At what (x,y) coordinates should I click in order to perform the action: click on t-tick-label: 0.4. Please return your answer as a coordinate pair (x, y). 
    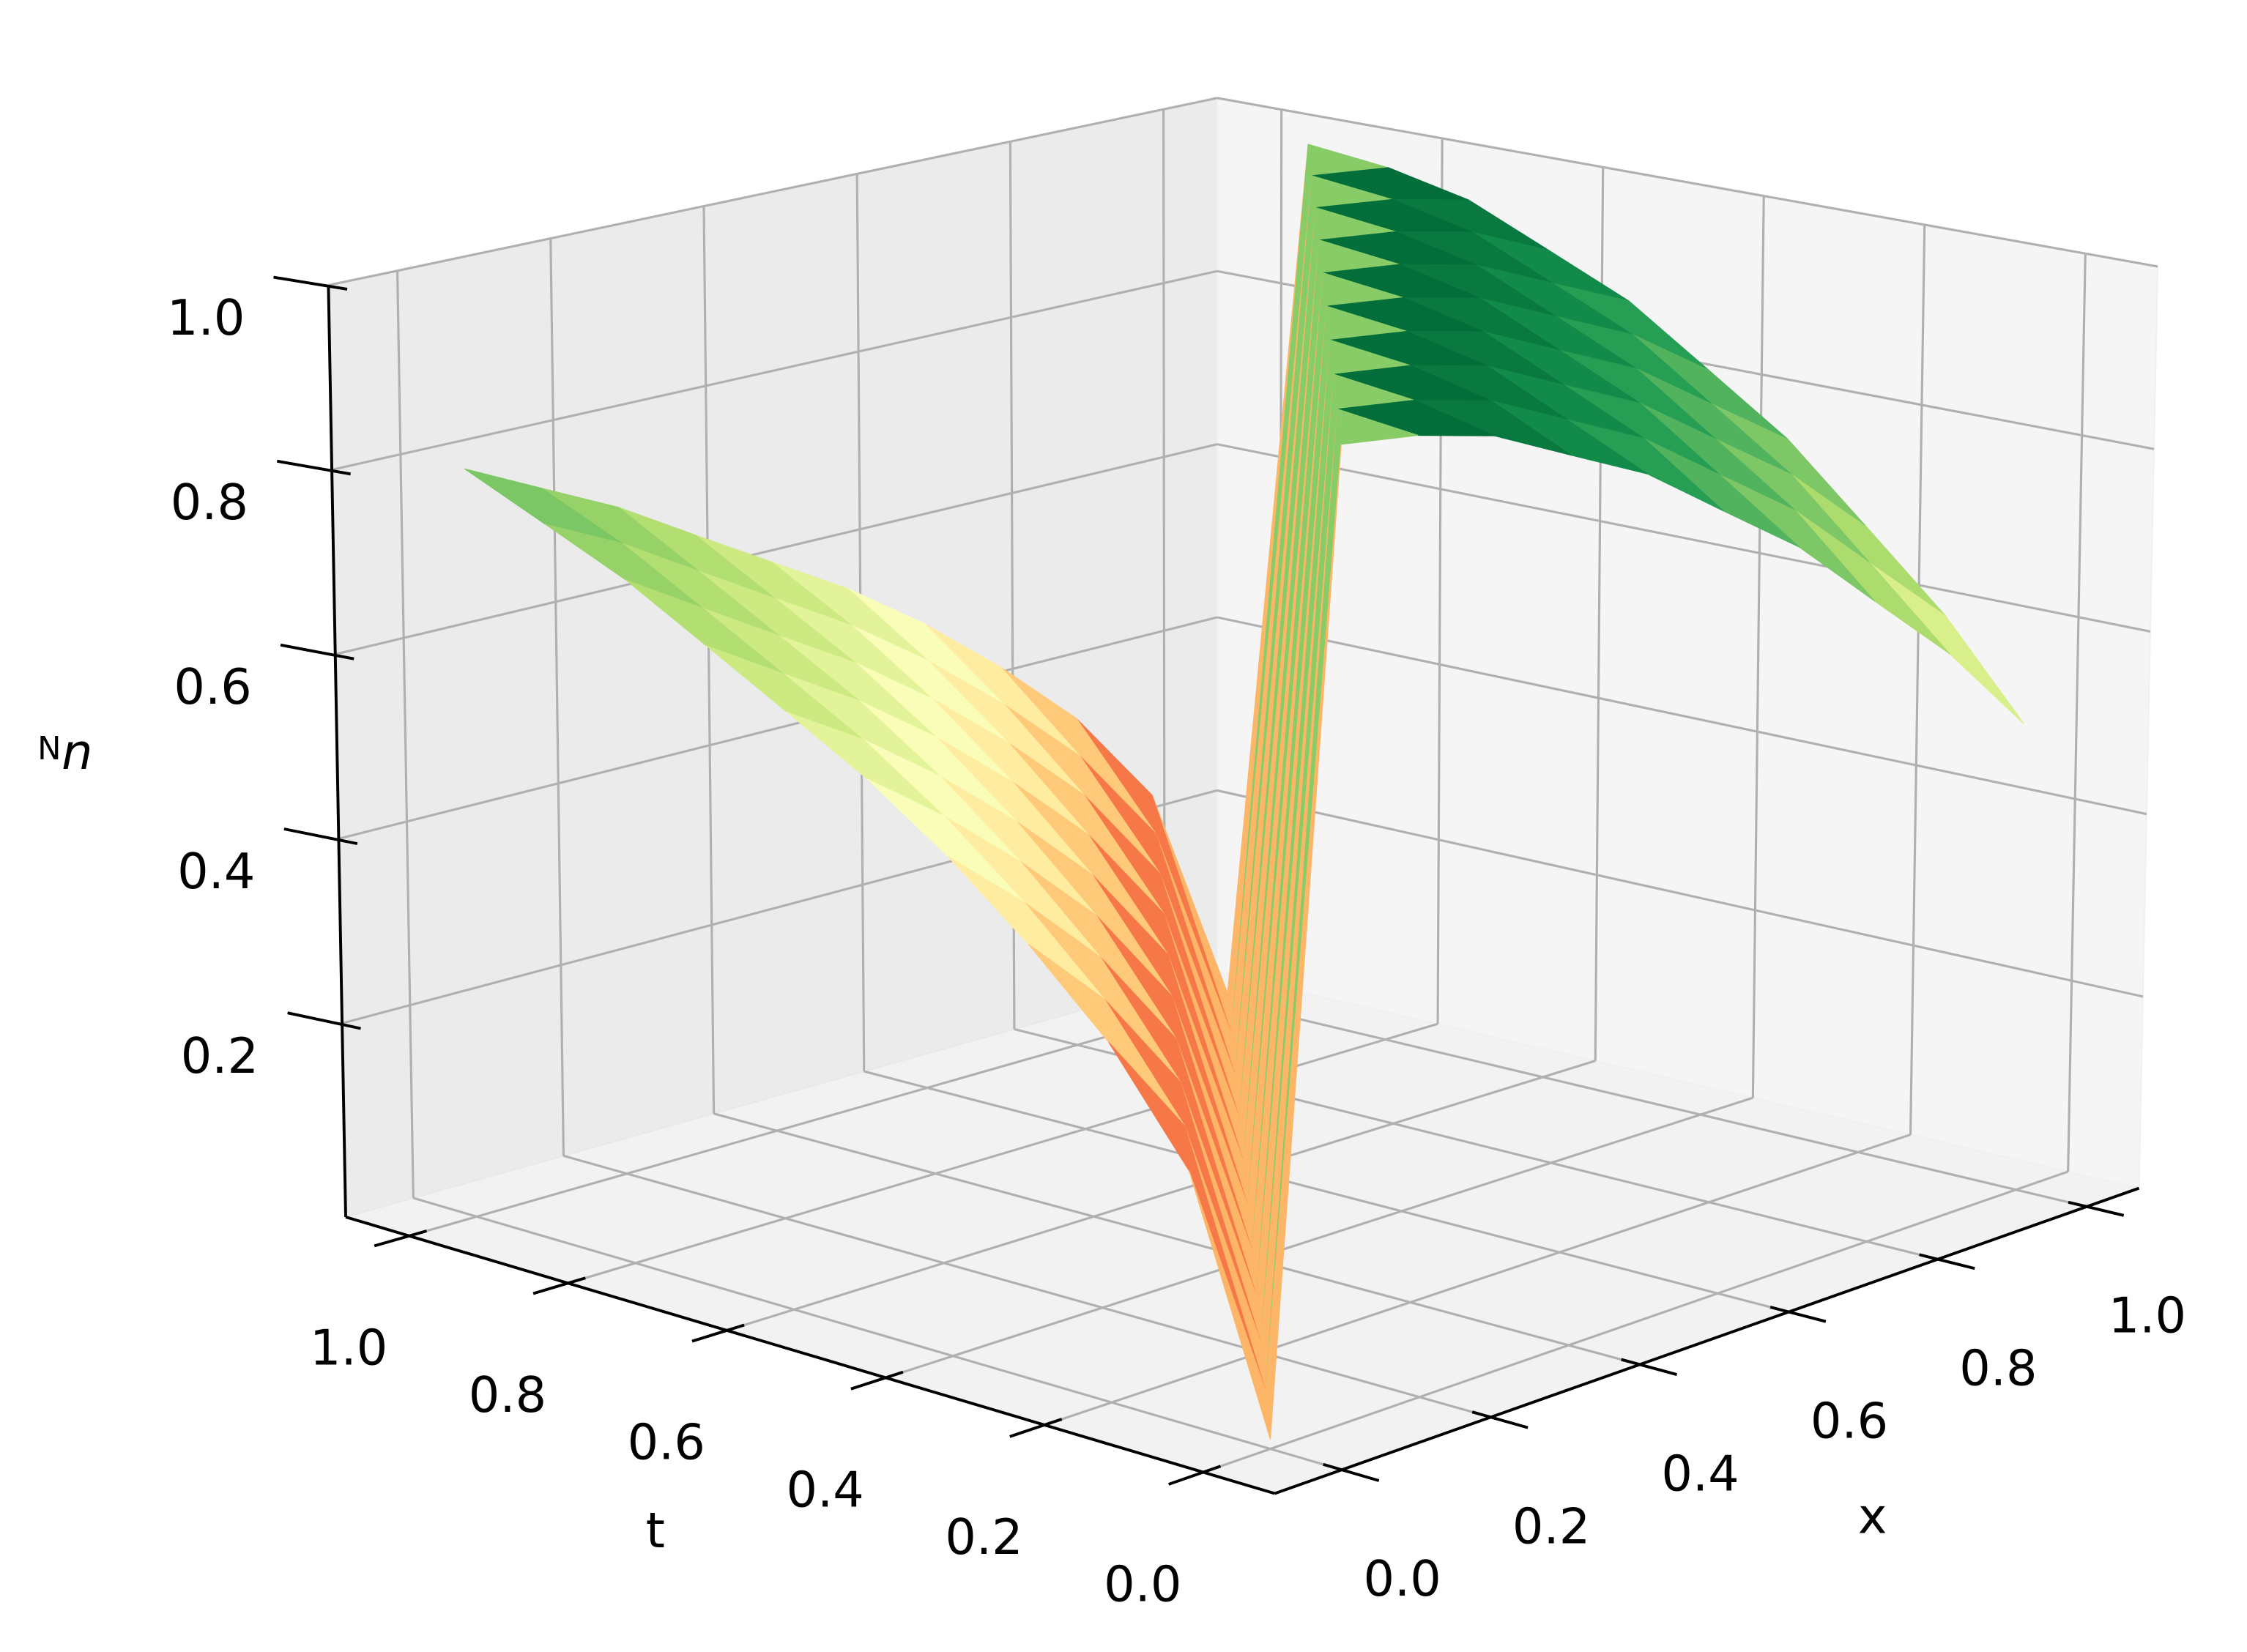
    Looking at the image, I should click on (825, 1489).